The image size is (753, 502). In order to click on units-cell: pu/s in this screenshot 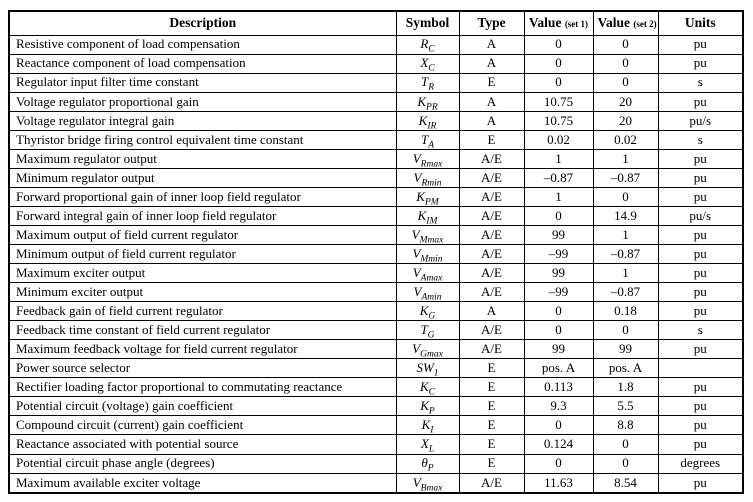, I will do `click(700, 120)`.